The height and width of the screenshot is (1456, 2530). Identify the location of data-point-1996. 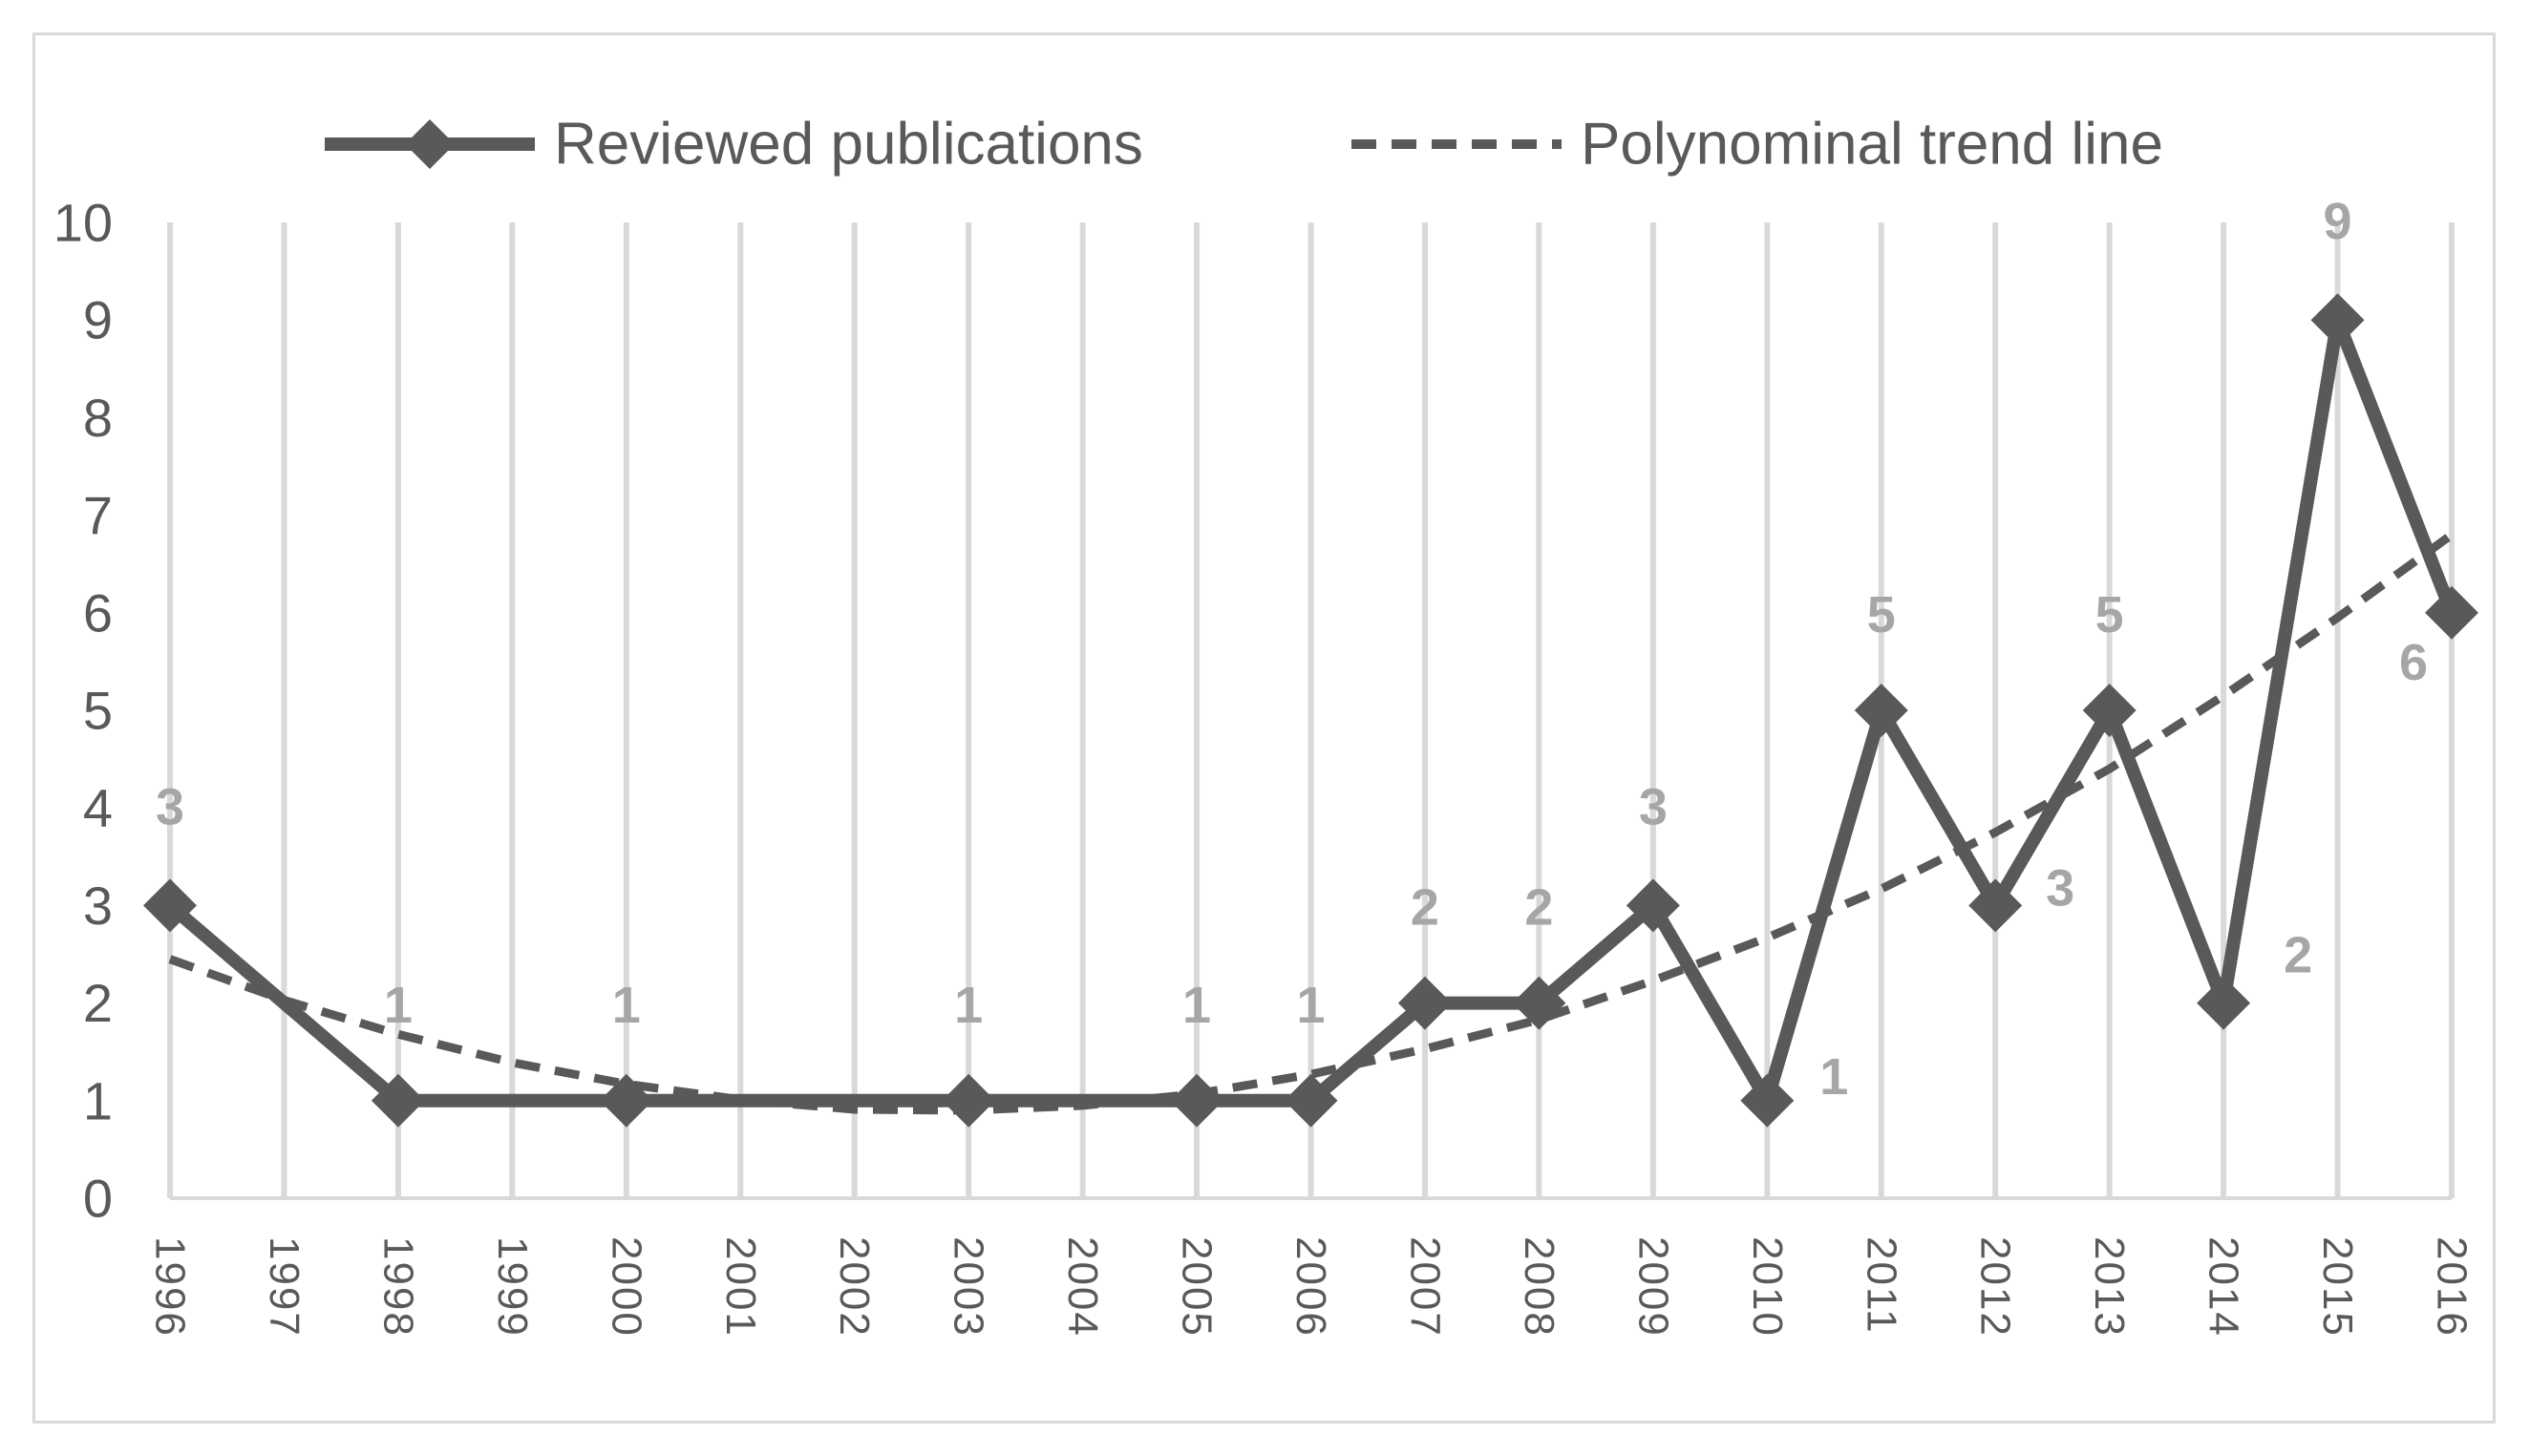
(170, 905).